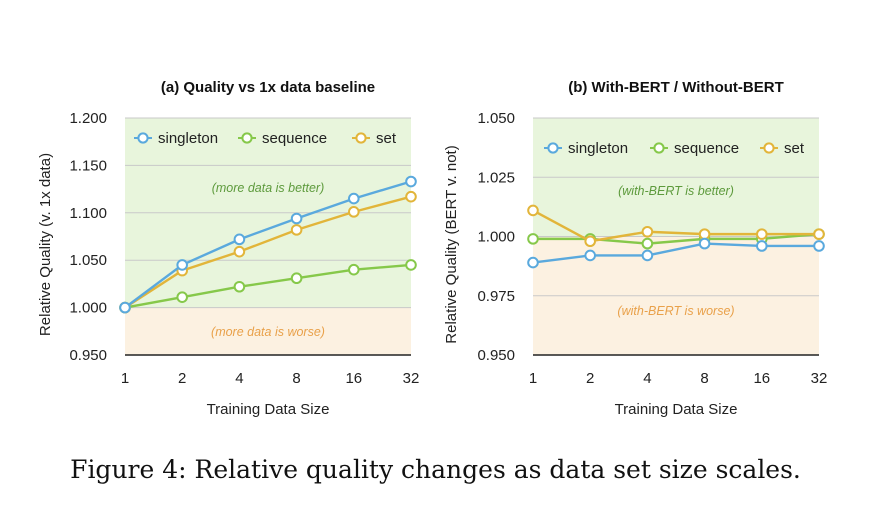 This screenshot has height=525, width=871. I want to click on annotation-better: (more data is better), so click(268, 188).